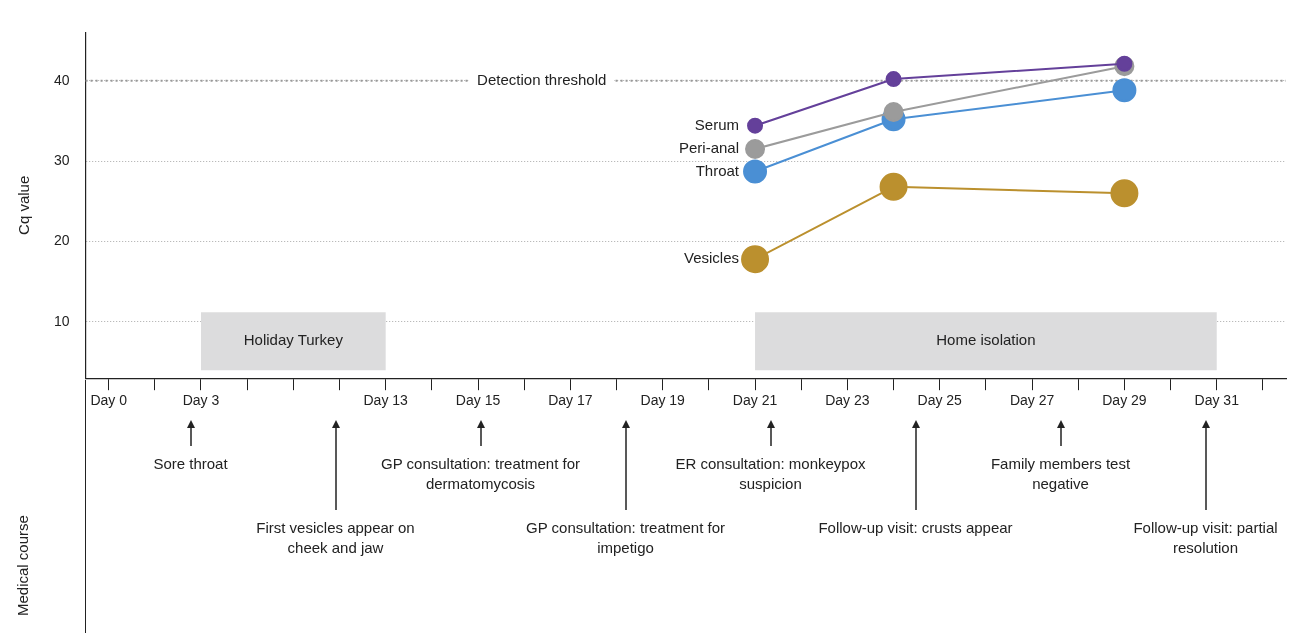  Describe the element at coordinates (717, 124) in the screenshot. I see `series-label: Serum` at that location.